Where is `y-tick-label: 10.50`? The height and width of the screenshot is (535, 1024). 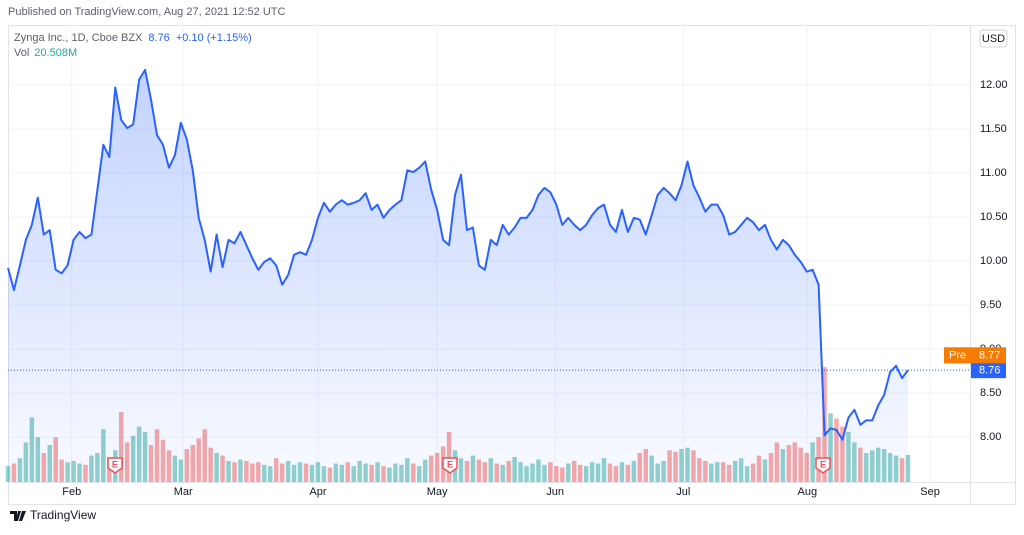 y-tick-label: 10.50 is located at coordinates (994, 217).